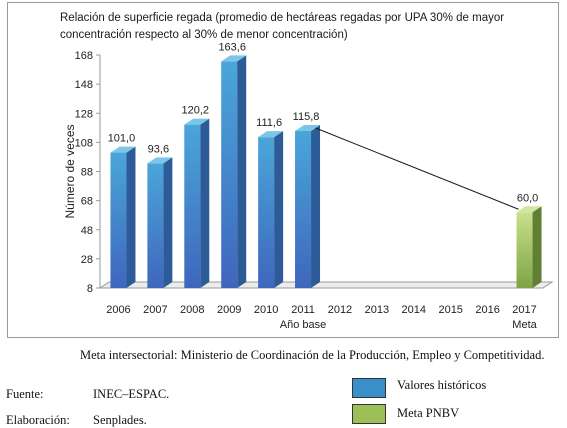 The width and height of the screenshot is (567, 428). What do you see at coordinates (158, 149) in the screenshot?
I see `data-label: 93,6` at bounding box center [158, 149].